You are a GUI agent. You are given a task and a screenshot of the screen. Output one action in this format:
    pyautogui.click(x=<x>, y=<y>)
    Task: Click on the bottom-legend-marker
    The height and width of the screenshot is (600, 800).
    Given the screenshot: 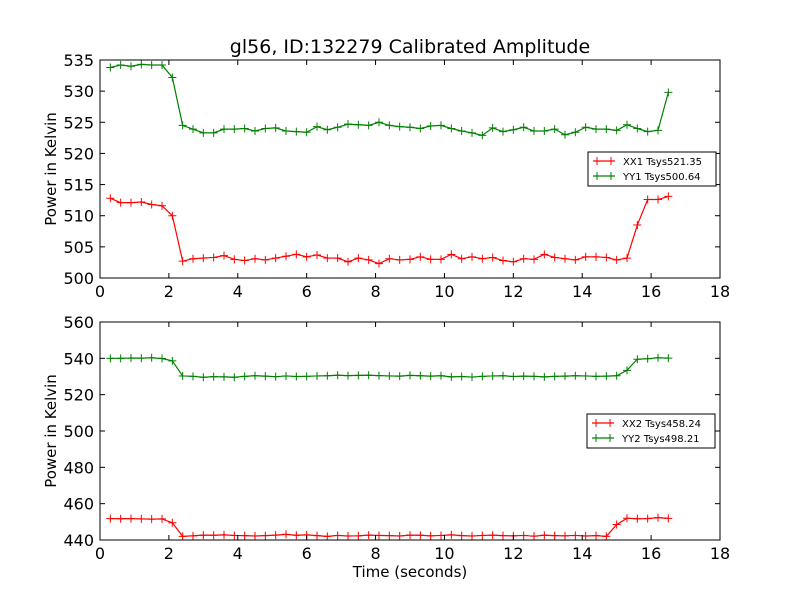 What is the action you would take?
    pyautogui.click(x=596, y=438)
    